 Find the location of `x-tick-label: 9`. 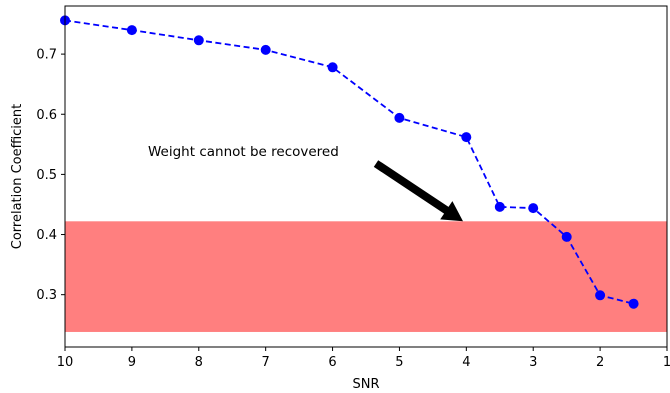

x-tick-label: 9 is located at coordinates (132, 362).